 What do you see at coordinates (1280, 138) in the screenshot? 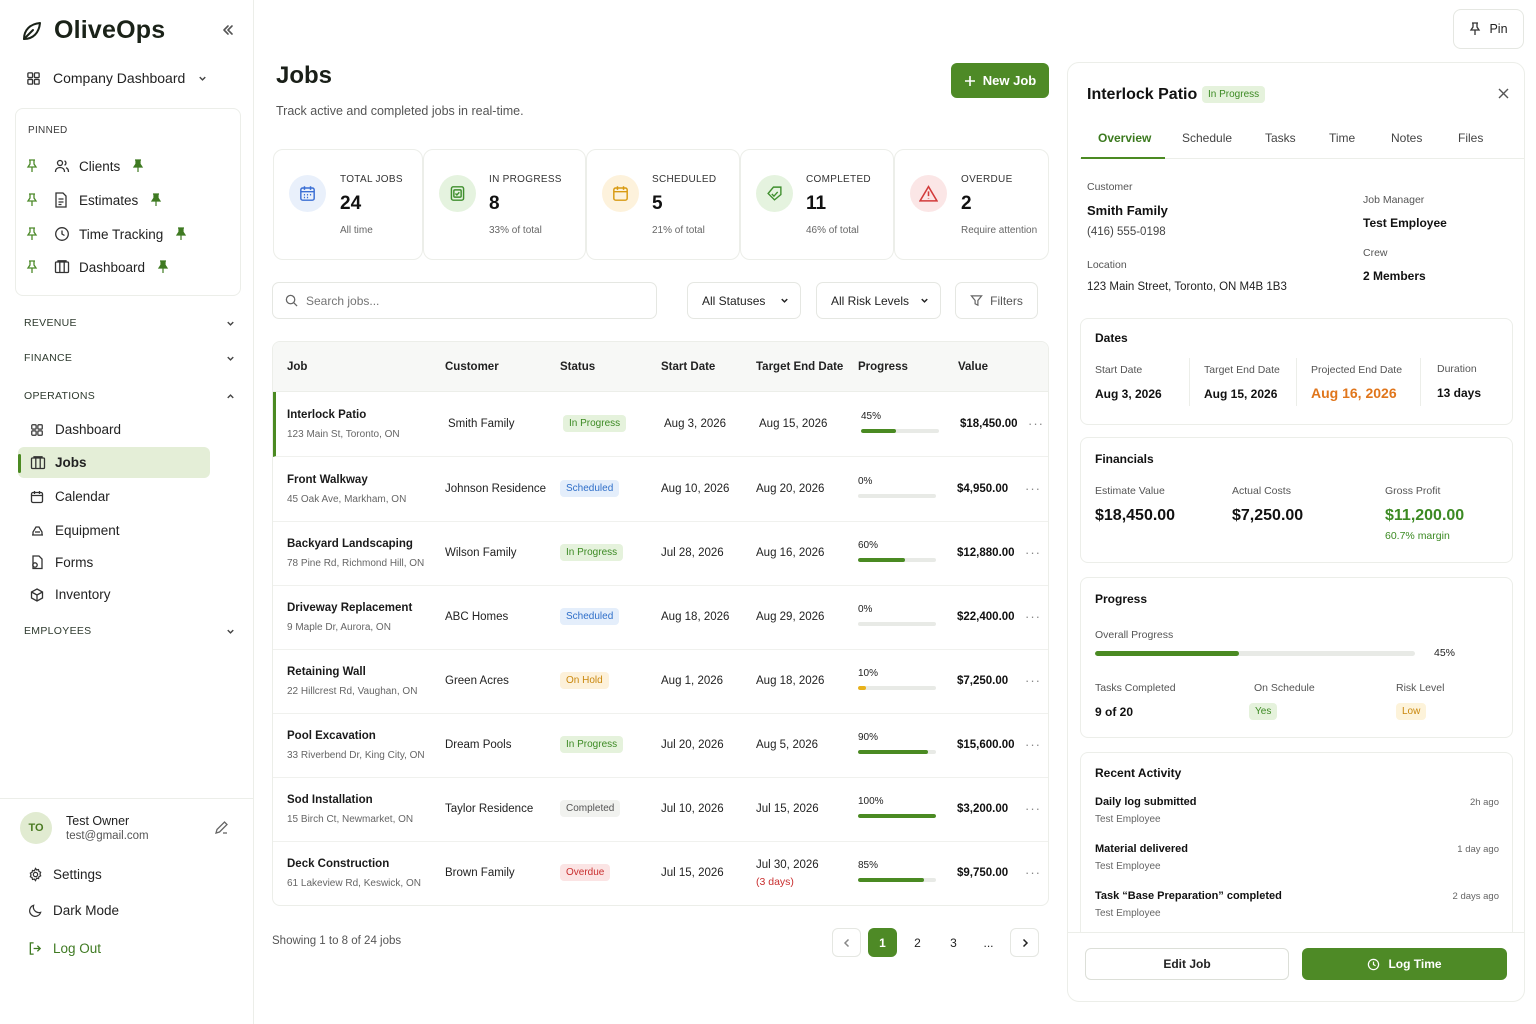
I see `tab-tasks: Tasks` at bounding box center [1280, 138].